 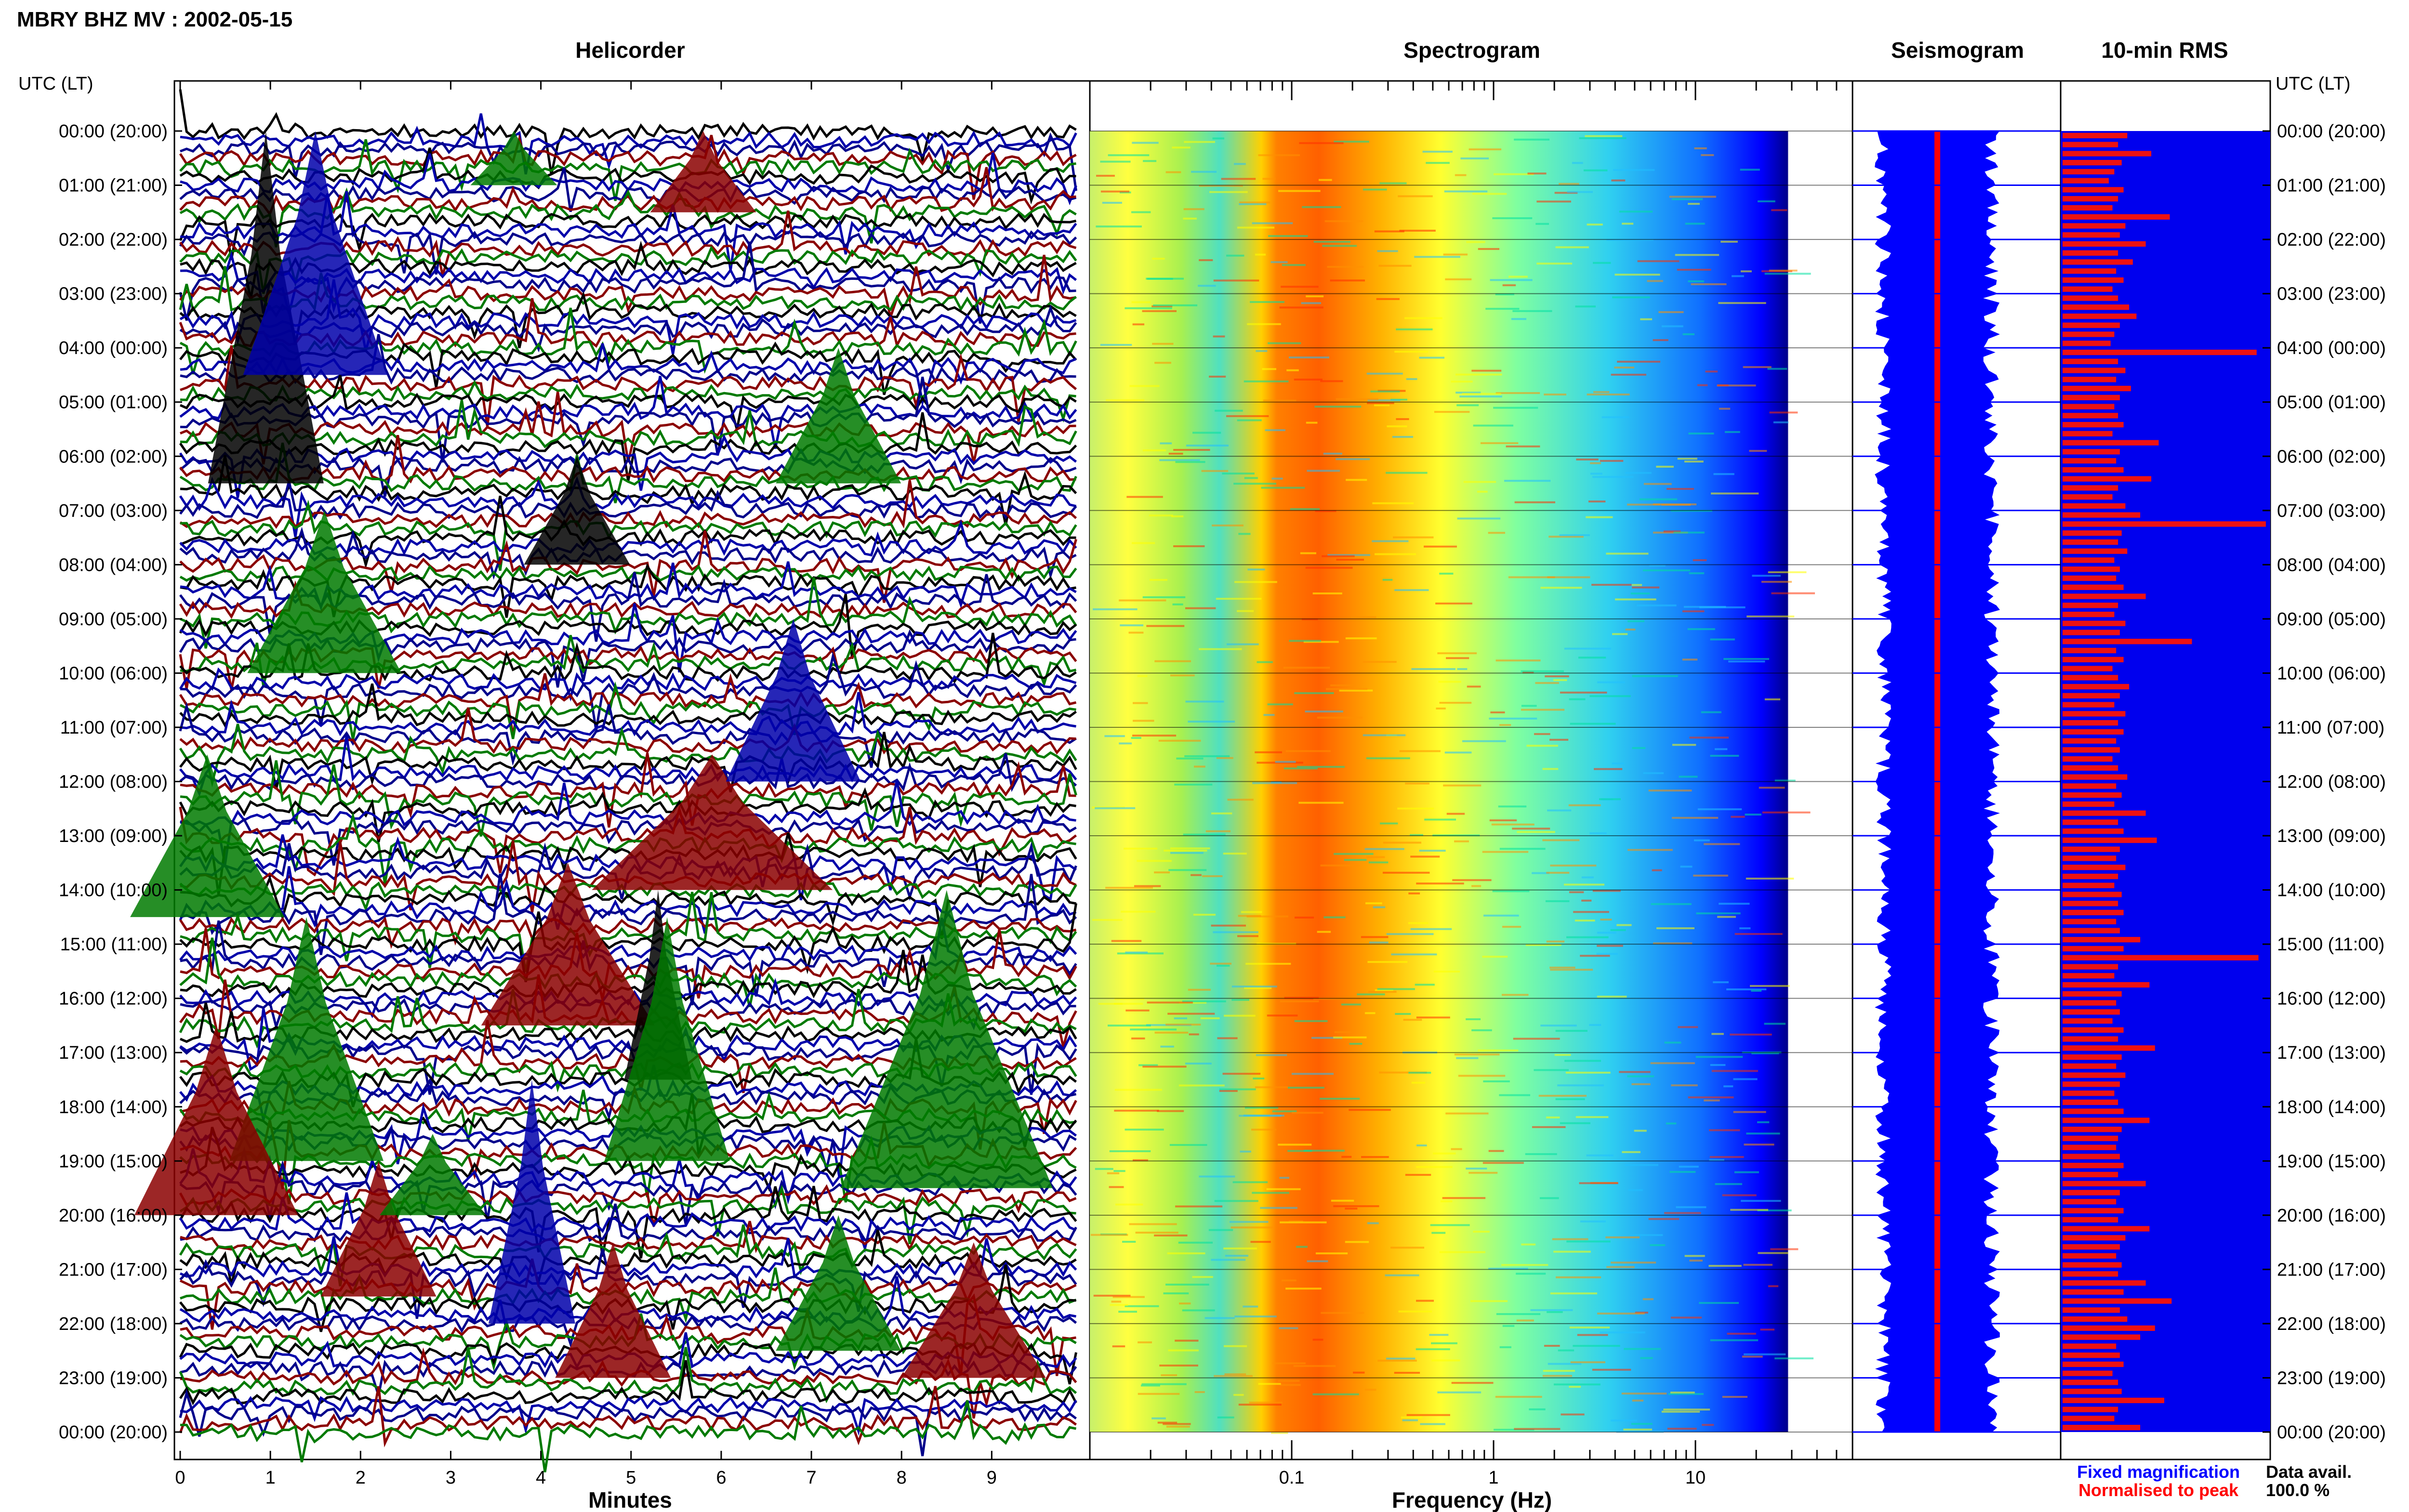 What do you see at coordinates (113, 836) in the screenshot?
I see `time-tick-label-left: 13:00 (09:00)` at bounding box center [113, 836].